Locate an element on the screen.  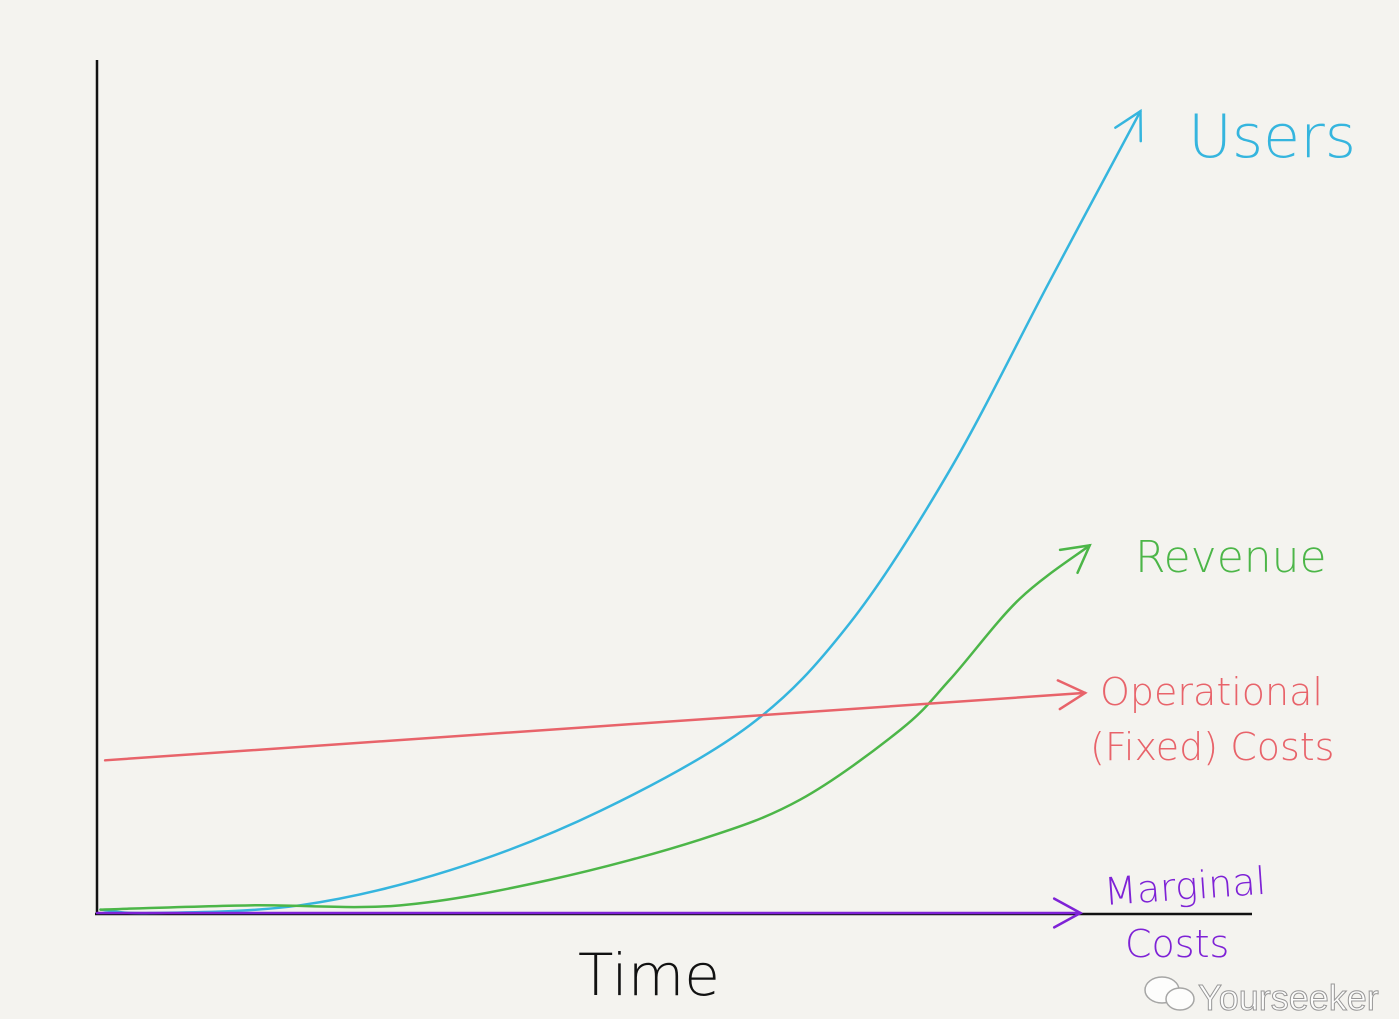
series-label-marginal-line1: Marginal is located at coordinates (1185, 886).